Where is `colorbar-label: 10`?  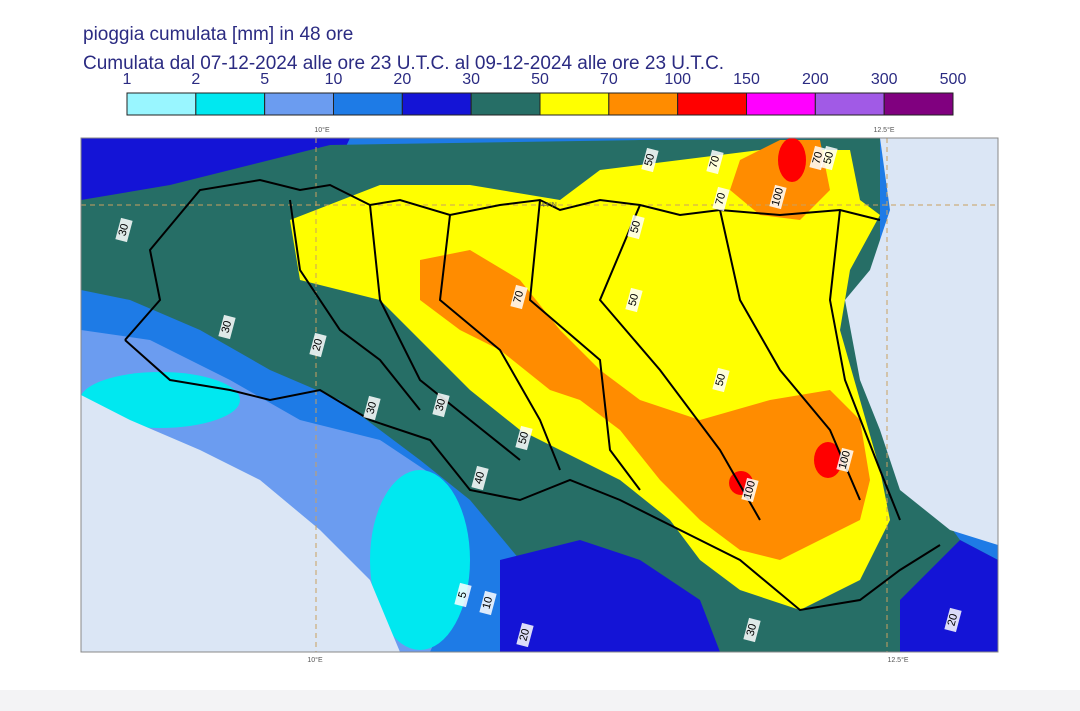
colorbar-label: 10 is located at coordinates (334, 79).